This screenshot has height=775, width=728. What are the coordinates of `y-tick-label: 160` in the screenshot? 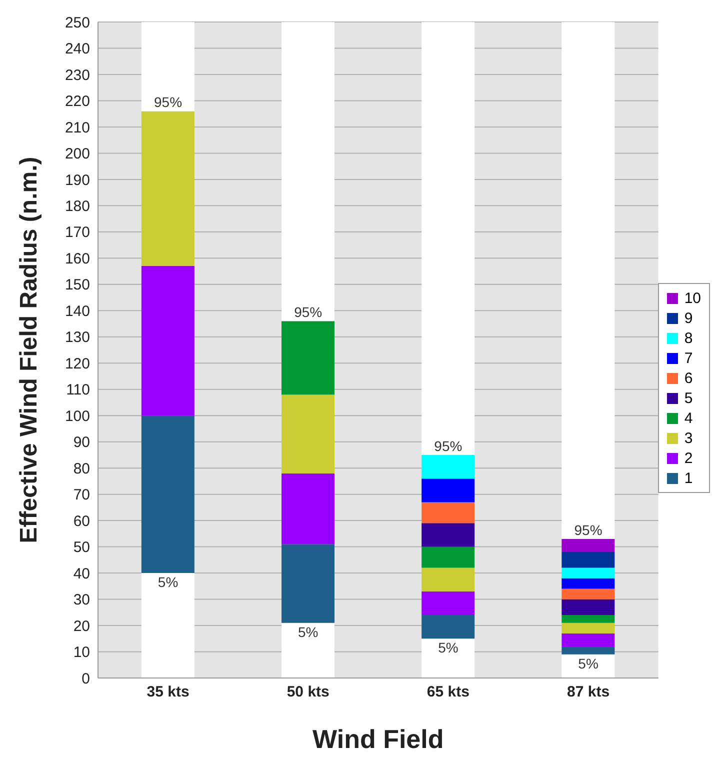 It's located at (77, 259).